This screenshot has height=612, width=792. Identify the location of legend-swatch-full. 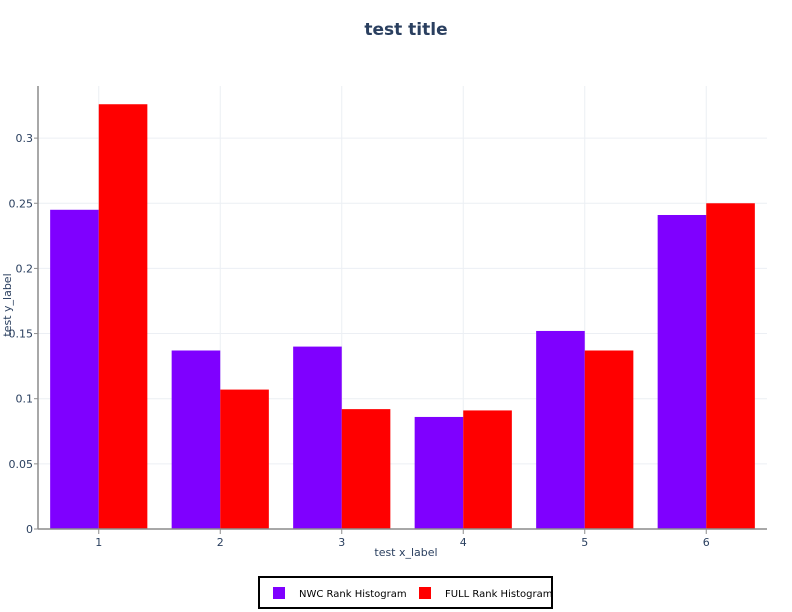
(425, 593).